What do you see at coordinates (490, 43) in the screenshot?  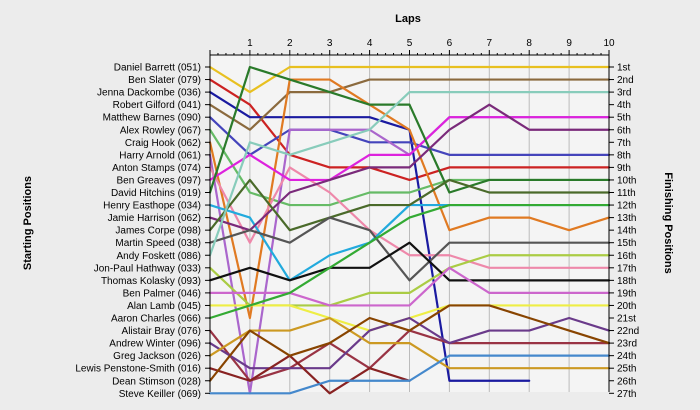 I see `x-tick-label: 7` at bounding box center [490, 43].